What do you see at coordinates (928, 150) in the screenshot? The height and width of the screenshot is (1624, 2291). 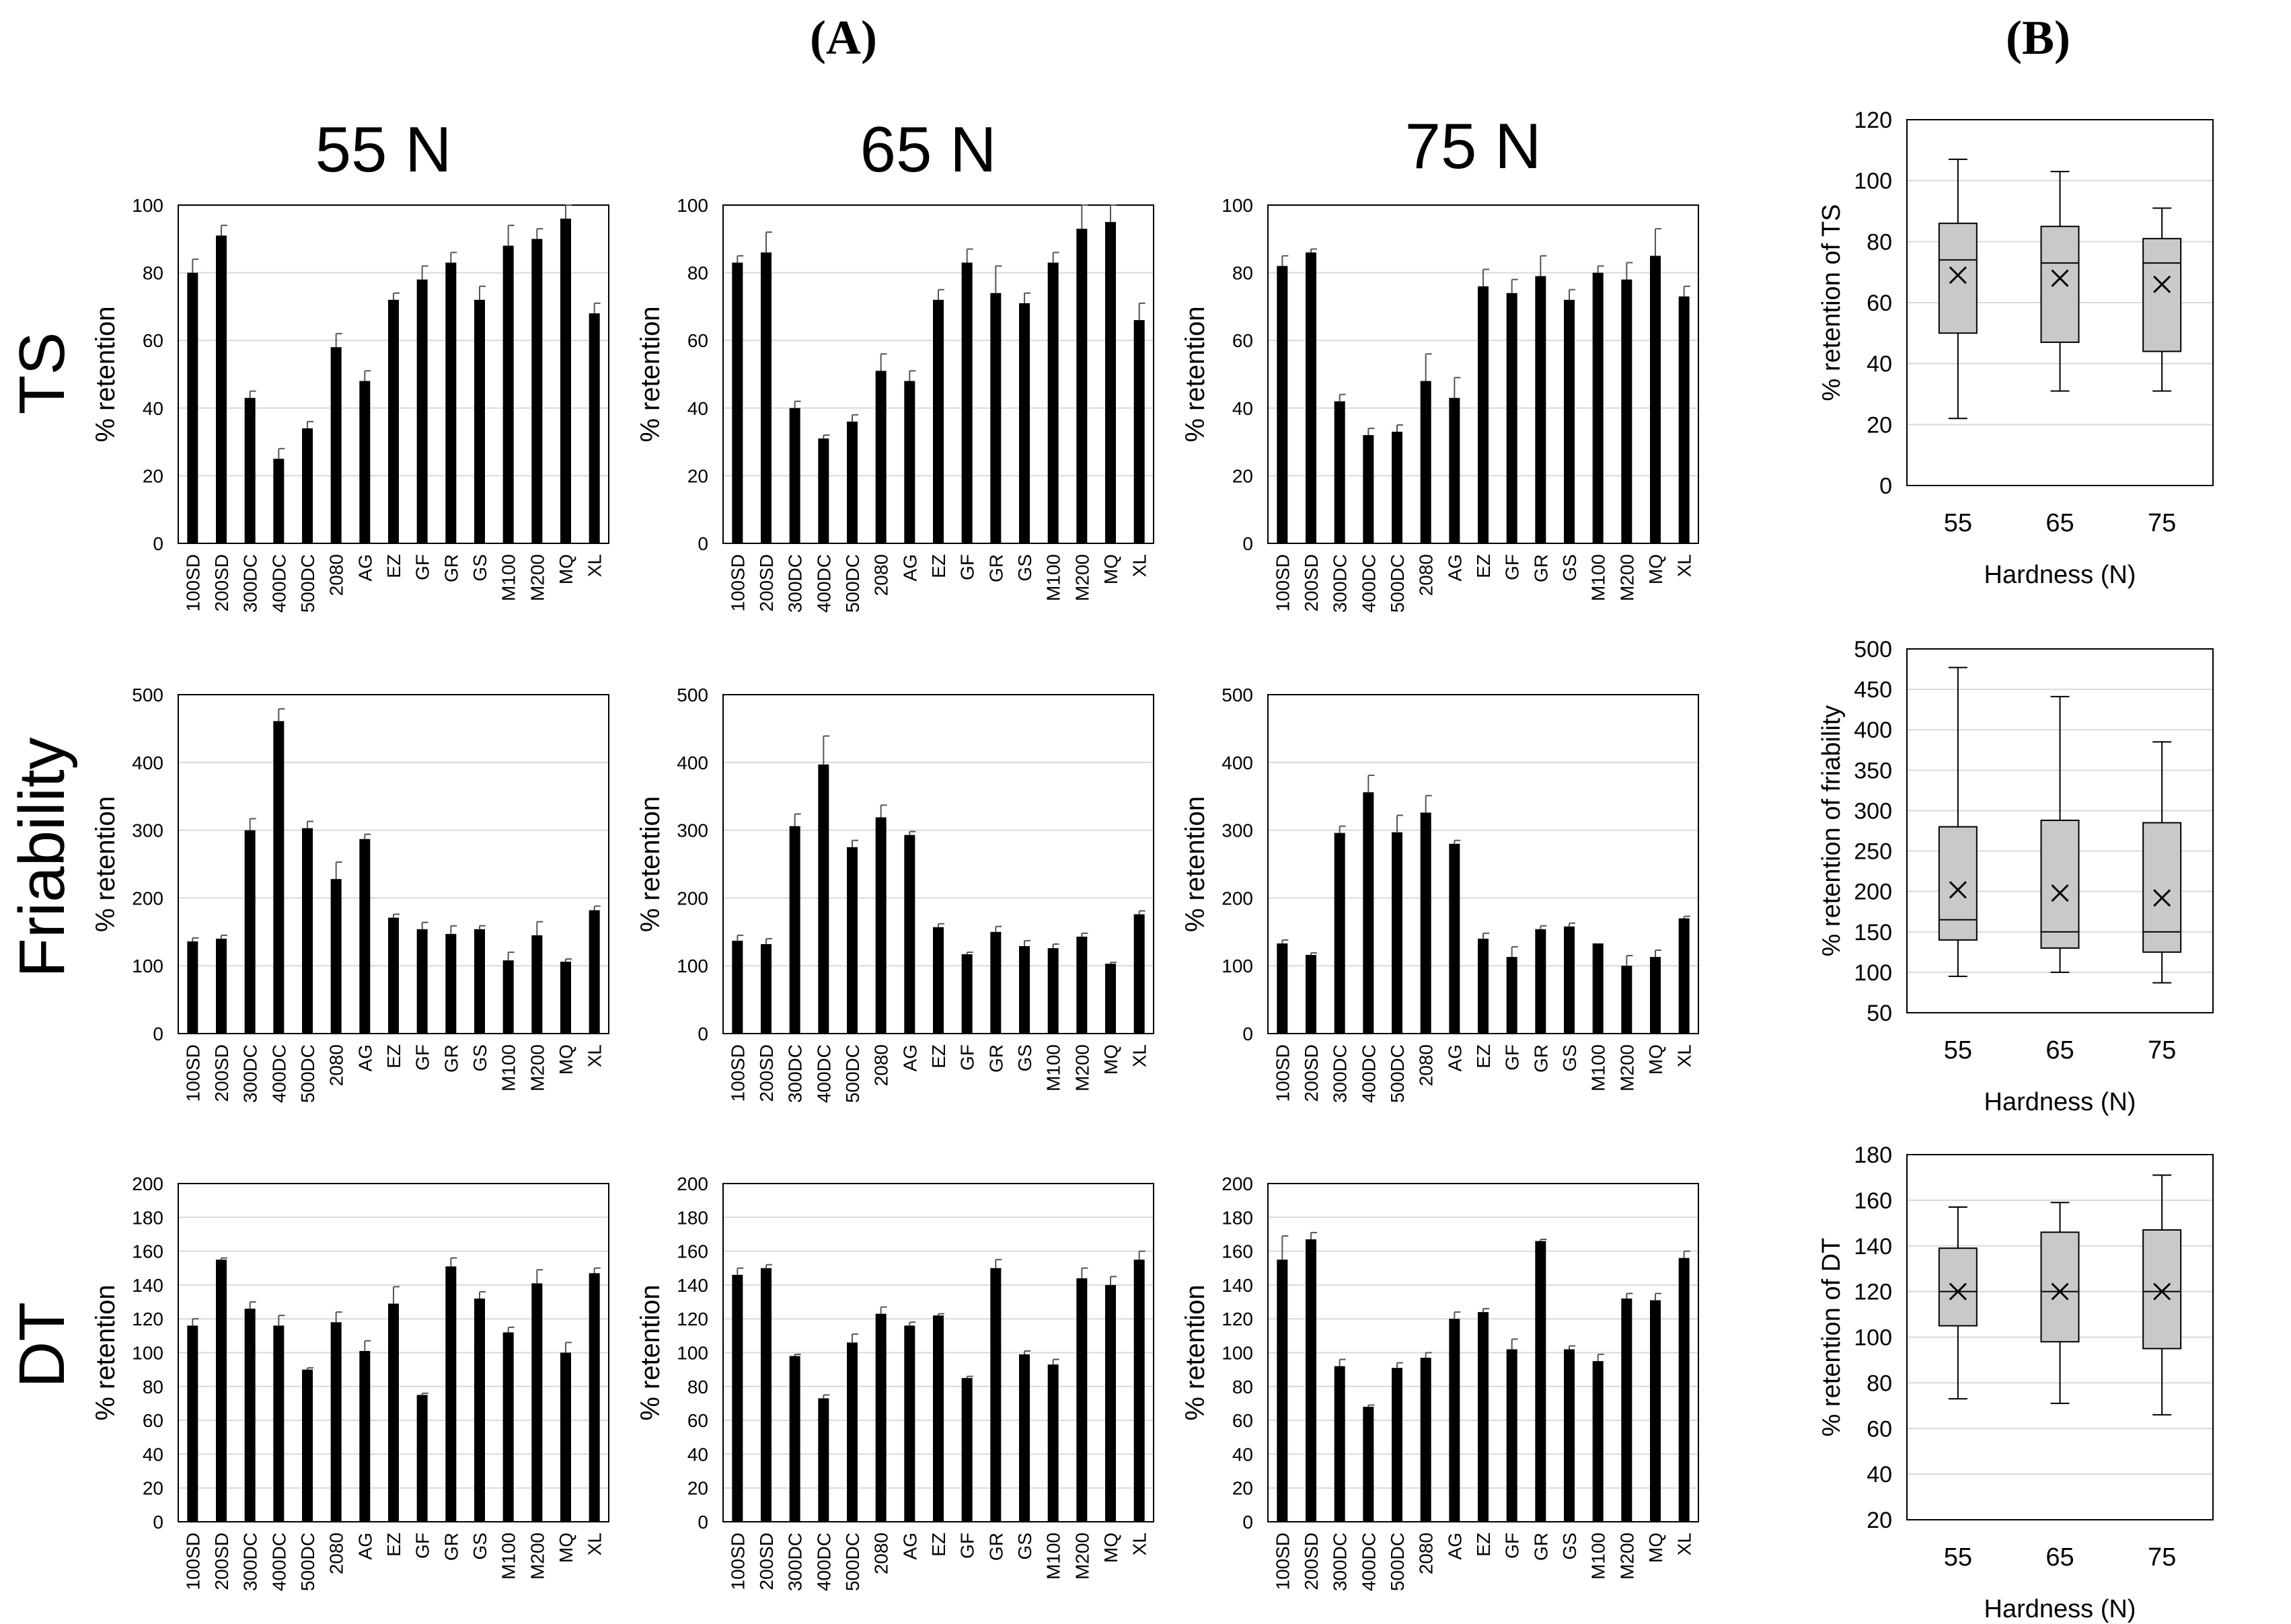 I see `column-title-65: 65 N` at bounding box center [928, 150].